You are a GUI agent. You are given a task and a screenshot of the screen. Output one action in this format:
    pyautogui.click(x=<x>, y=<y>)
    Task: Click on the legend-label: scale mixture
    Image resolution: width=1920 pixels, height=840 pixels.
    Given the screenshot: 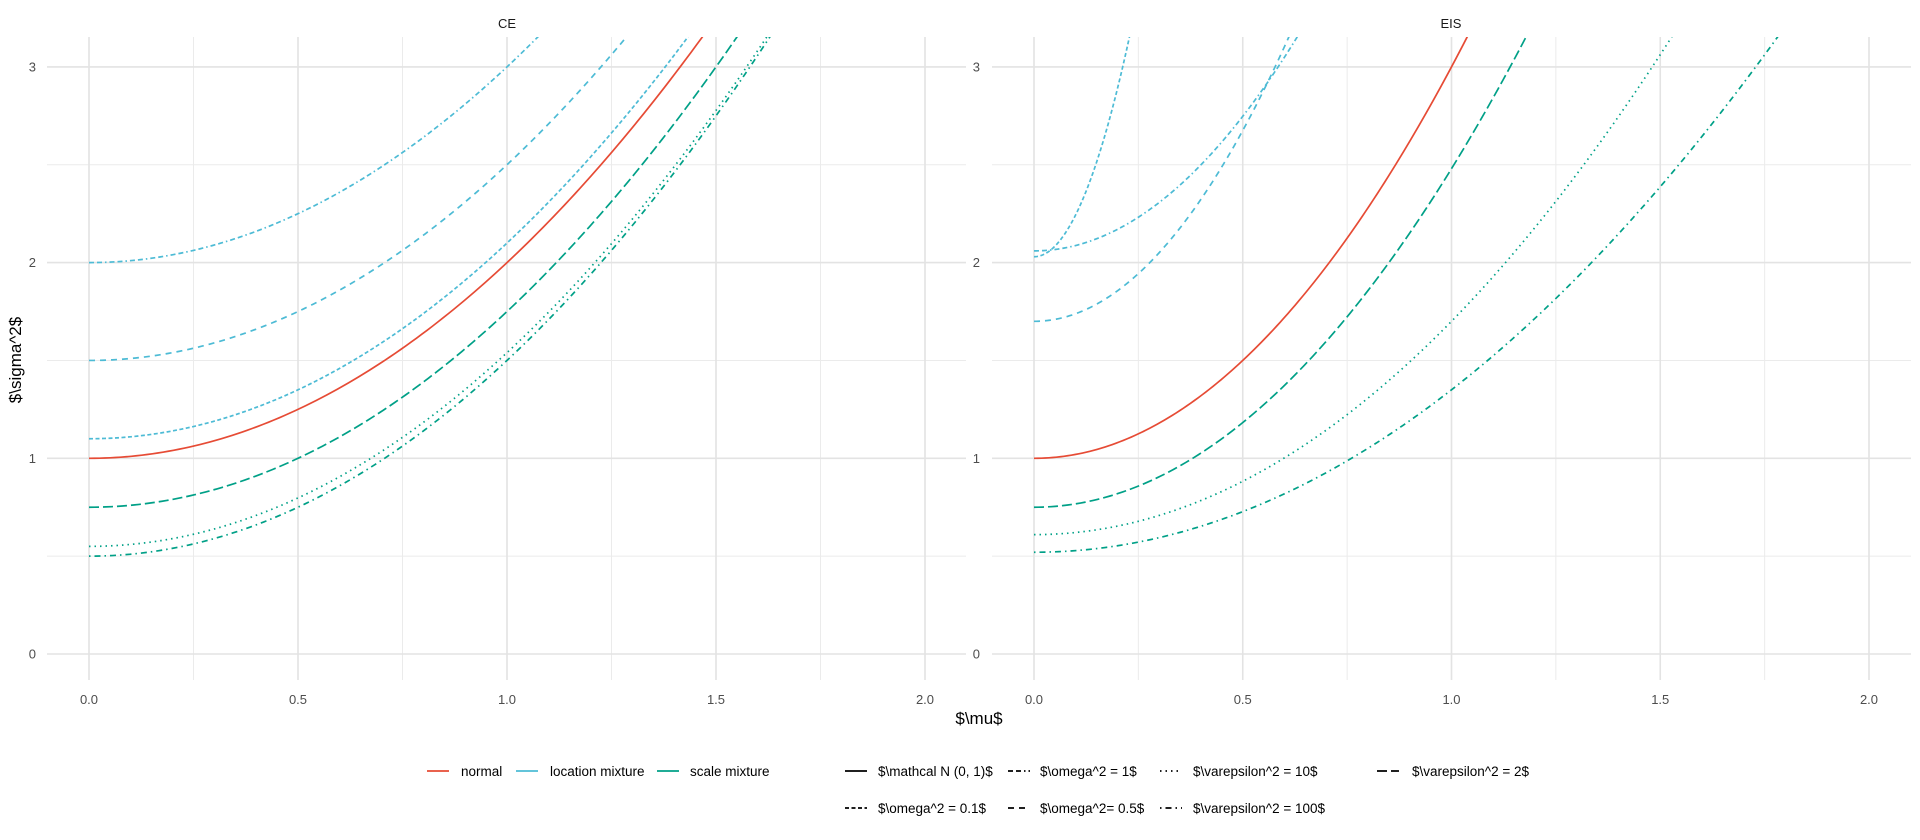 What is the action you would take?
    pyautogui.click(x=730, y=771)
    